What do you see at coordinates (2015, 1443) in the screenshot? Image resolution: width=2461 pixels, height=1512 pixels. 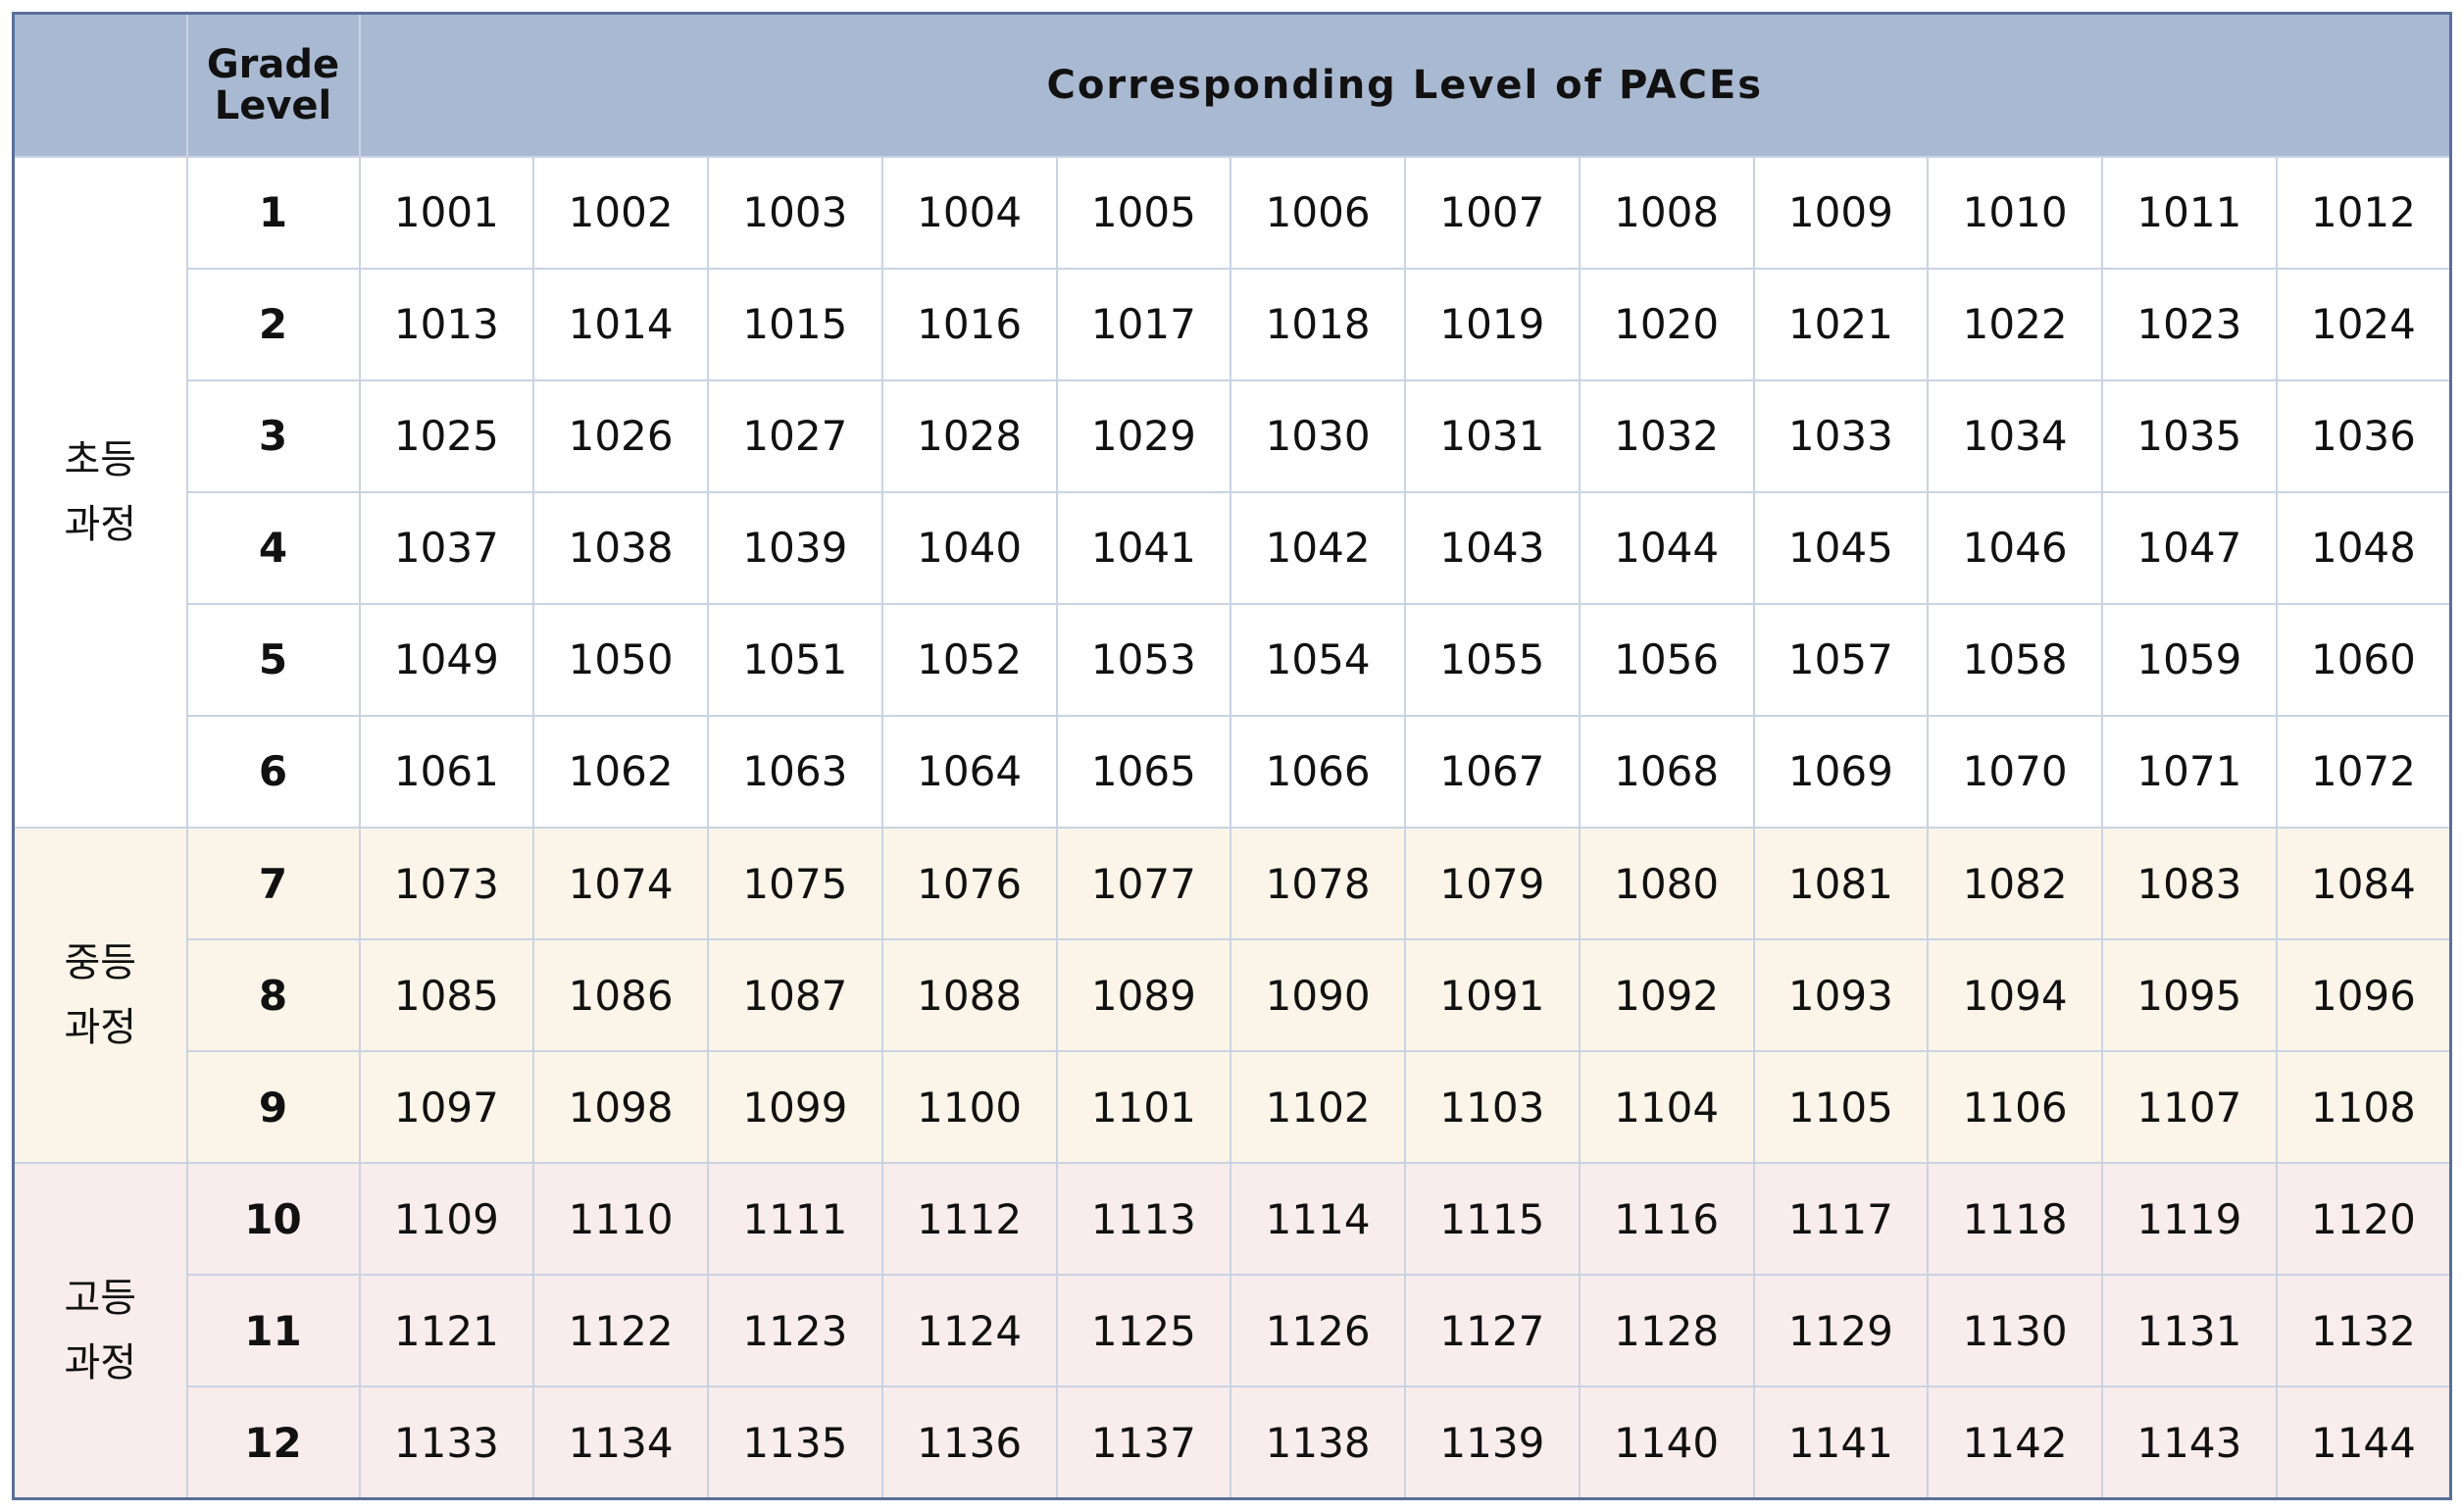 I see `pace-cell: 1142` at bounding box center [2015, 1443].